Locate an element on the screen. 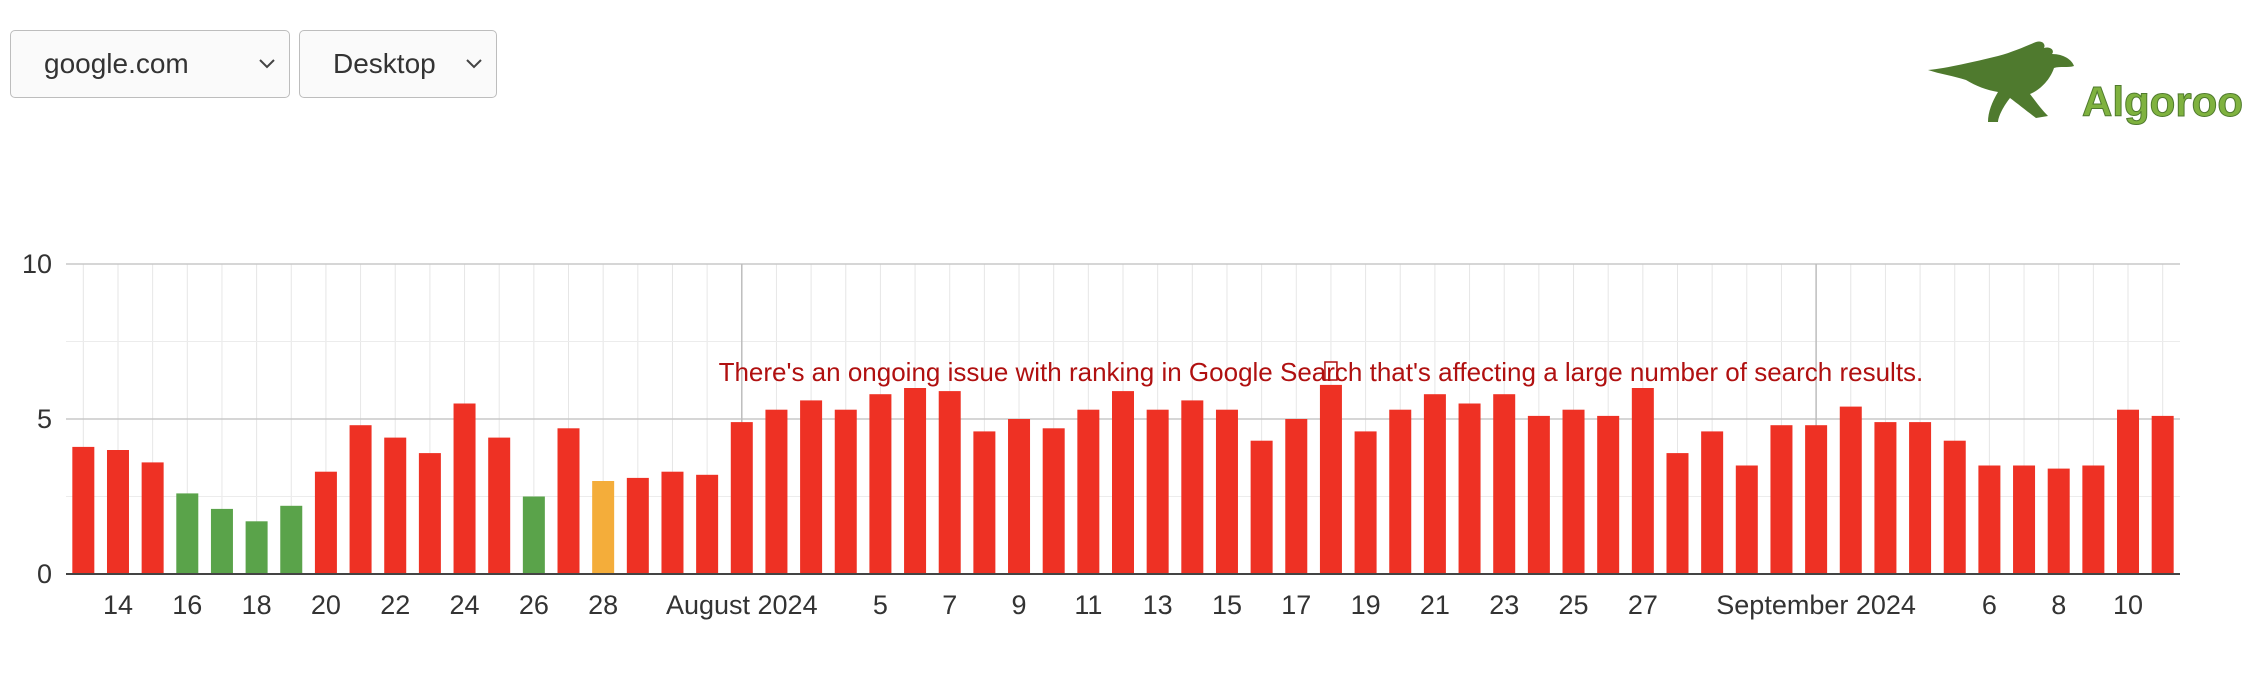 This screenshot has width=2248, height=688. x-tick-label: 19 is located at coordinates (1366, 605).